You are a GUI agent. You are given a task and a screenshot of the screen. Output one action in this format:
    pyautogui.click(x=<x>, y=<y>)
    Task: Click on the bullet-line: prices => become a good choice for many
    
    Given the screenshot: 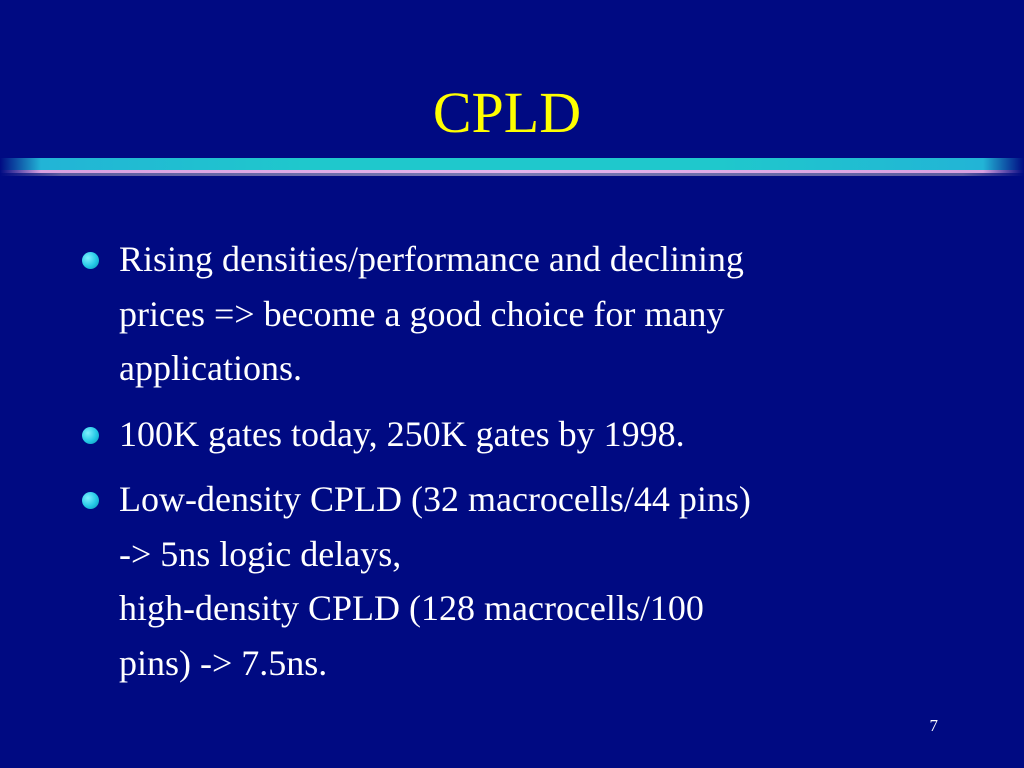 What is the action you would take?
    pyautogui.click(x=422, y=313)
    